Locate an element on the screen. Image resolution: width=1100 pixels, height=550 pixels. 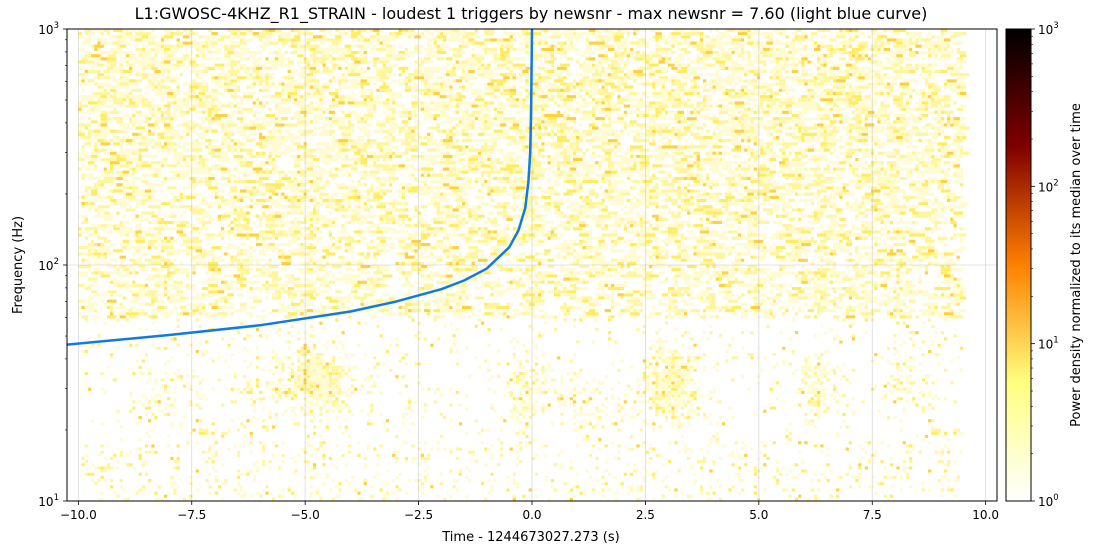
x-tick-label: −2.5 is located at coordinates (418, 515).